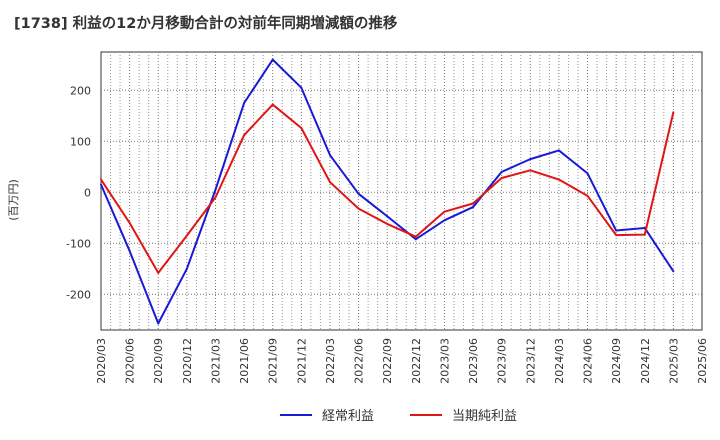 This screenshot has width=720, height=440. What do you see at coordinates (348, 416) in the screenshot?
I see `legend-label: 経常利益` at bounding box center [348, 416].